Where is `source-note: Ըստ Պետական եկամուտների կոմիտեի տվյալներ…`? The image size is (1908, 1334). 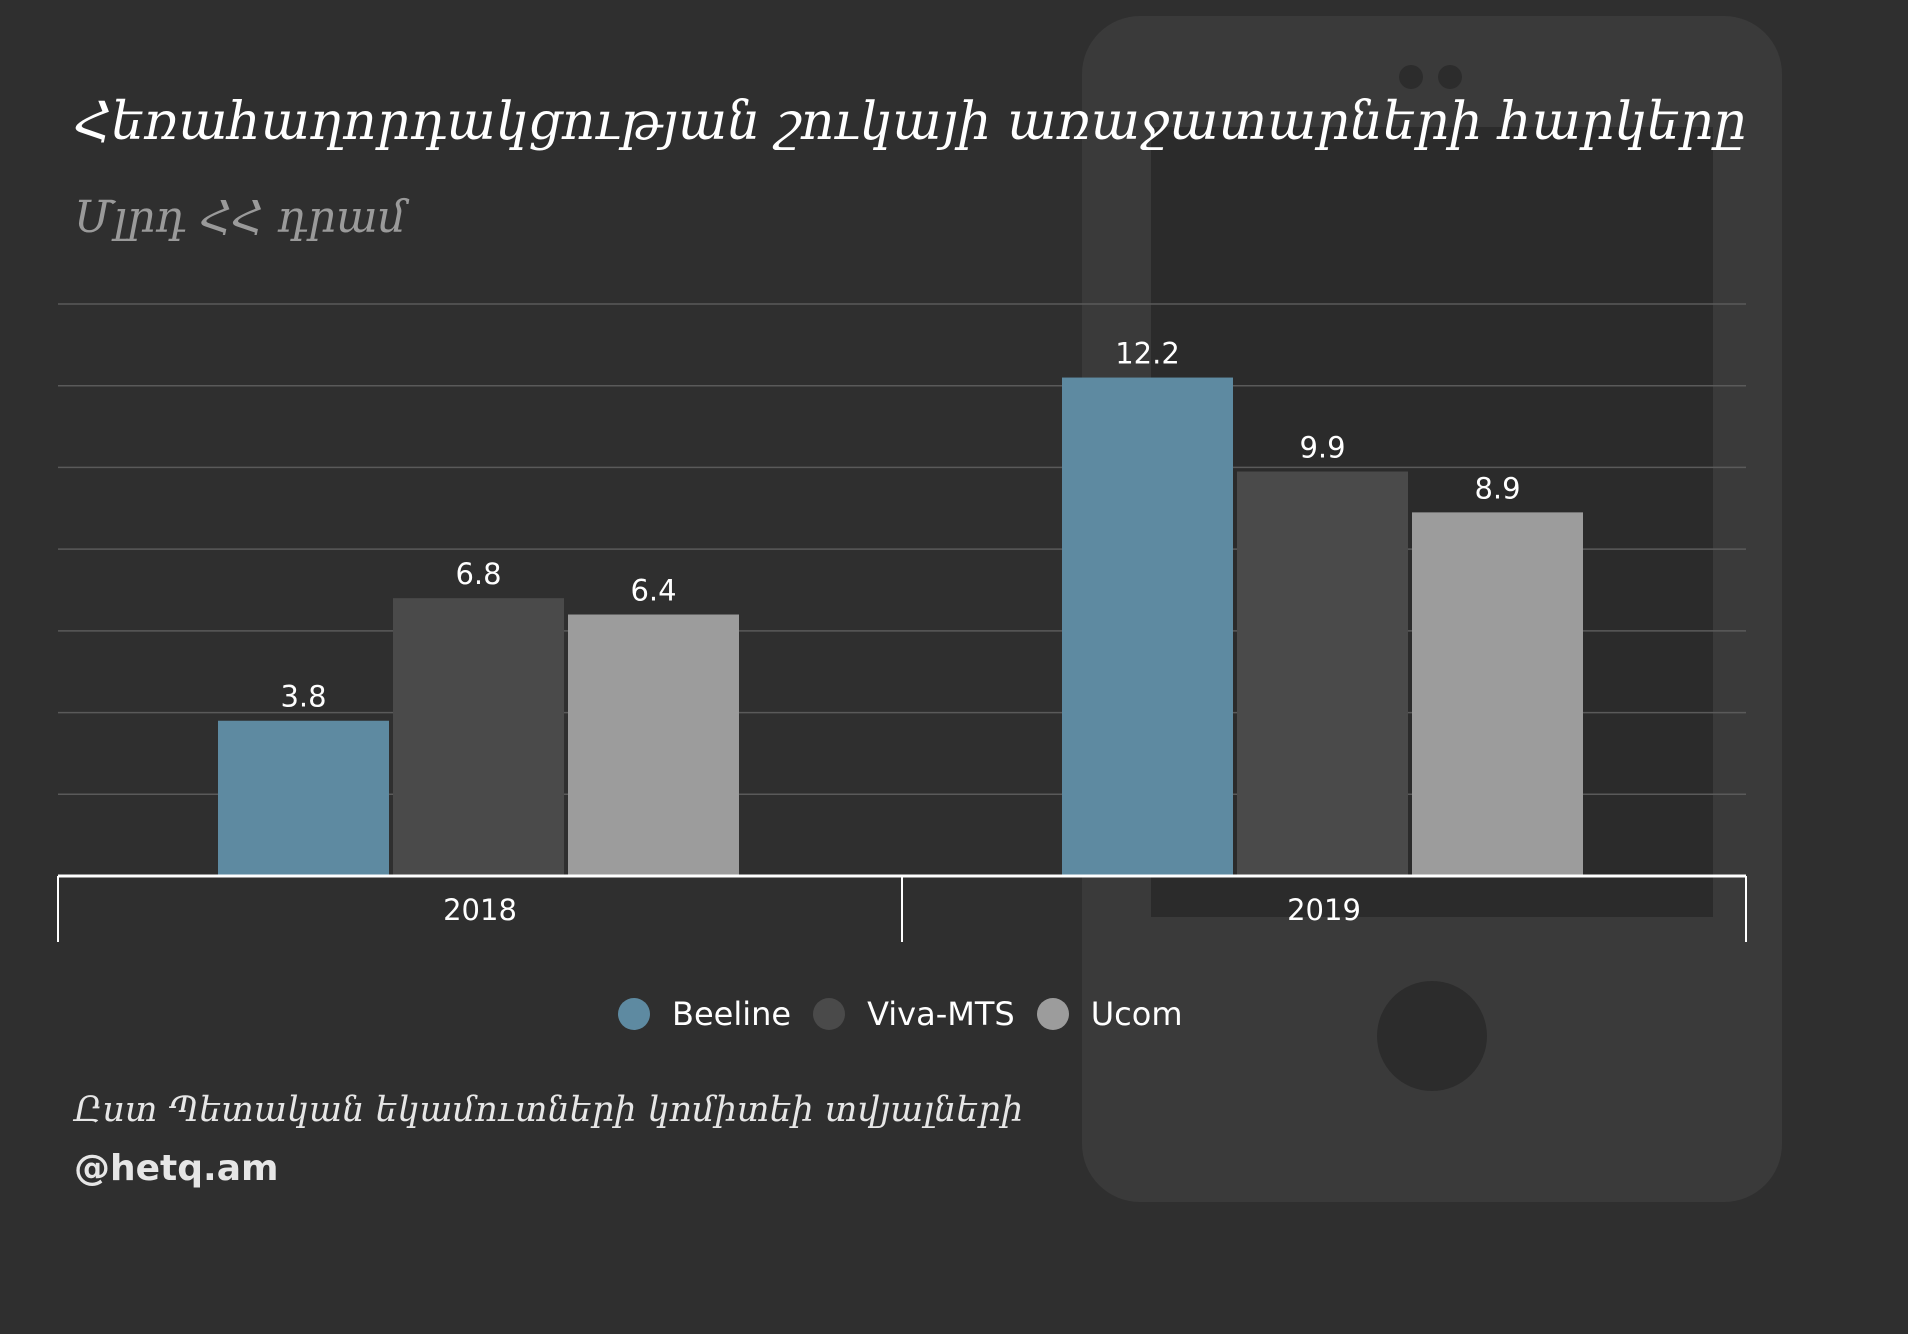 source-note: Ըստ Պետական եկամուտների կոմիտեի տվյալներ… is located at coordinates (549, 1110).